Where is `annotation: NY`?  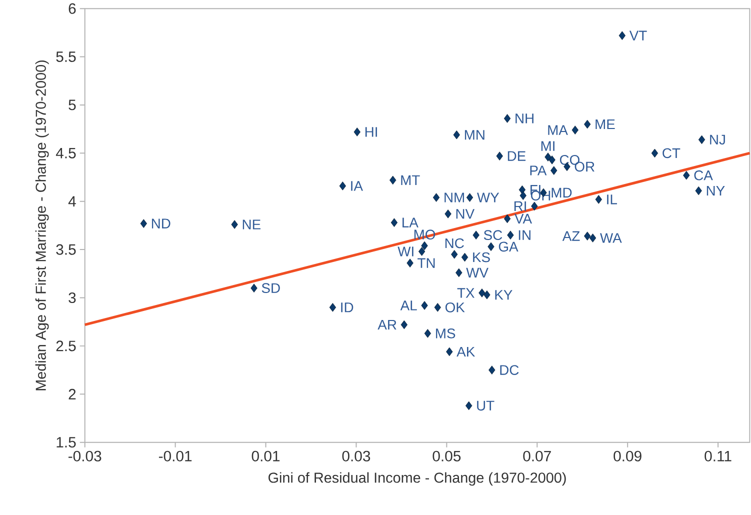 annotation: NY is located at coordinates (715, 191).